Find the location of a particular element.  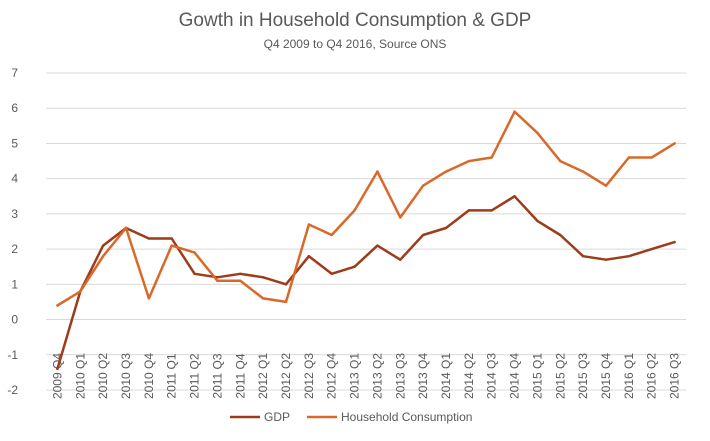

y-tick-label: 3 is located at coordinates (14, 214).